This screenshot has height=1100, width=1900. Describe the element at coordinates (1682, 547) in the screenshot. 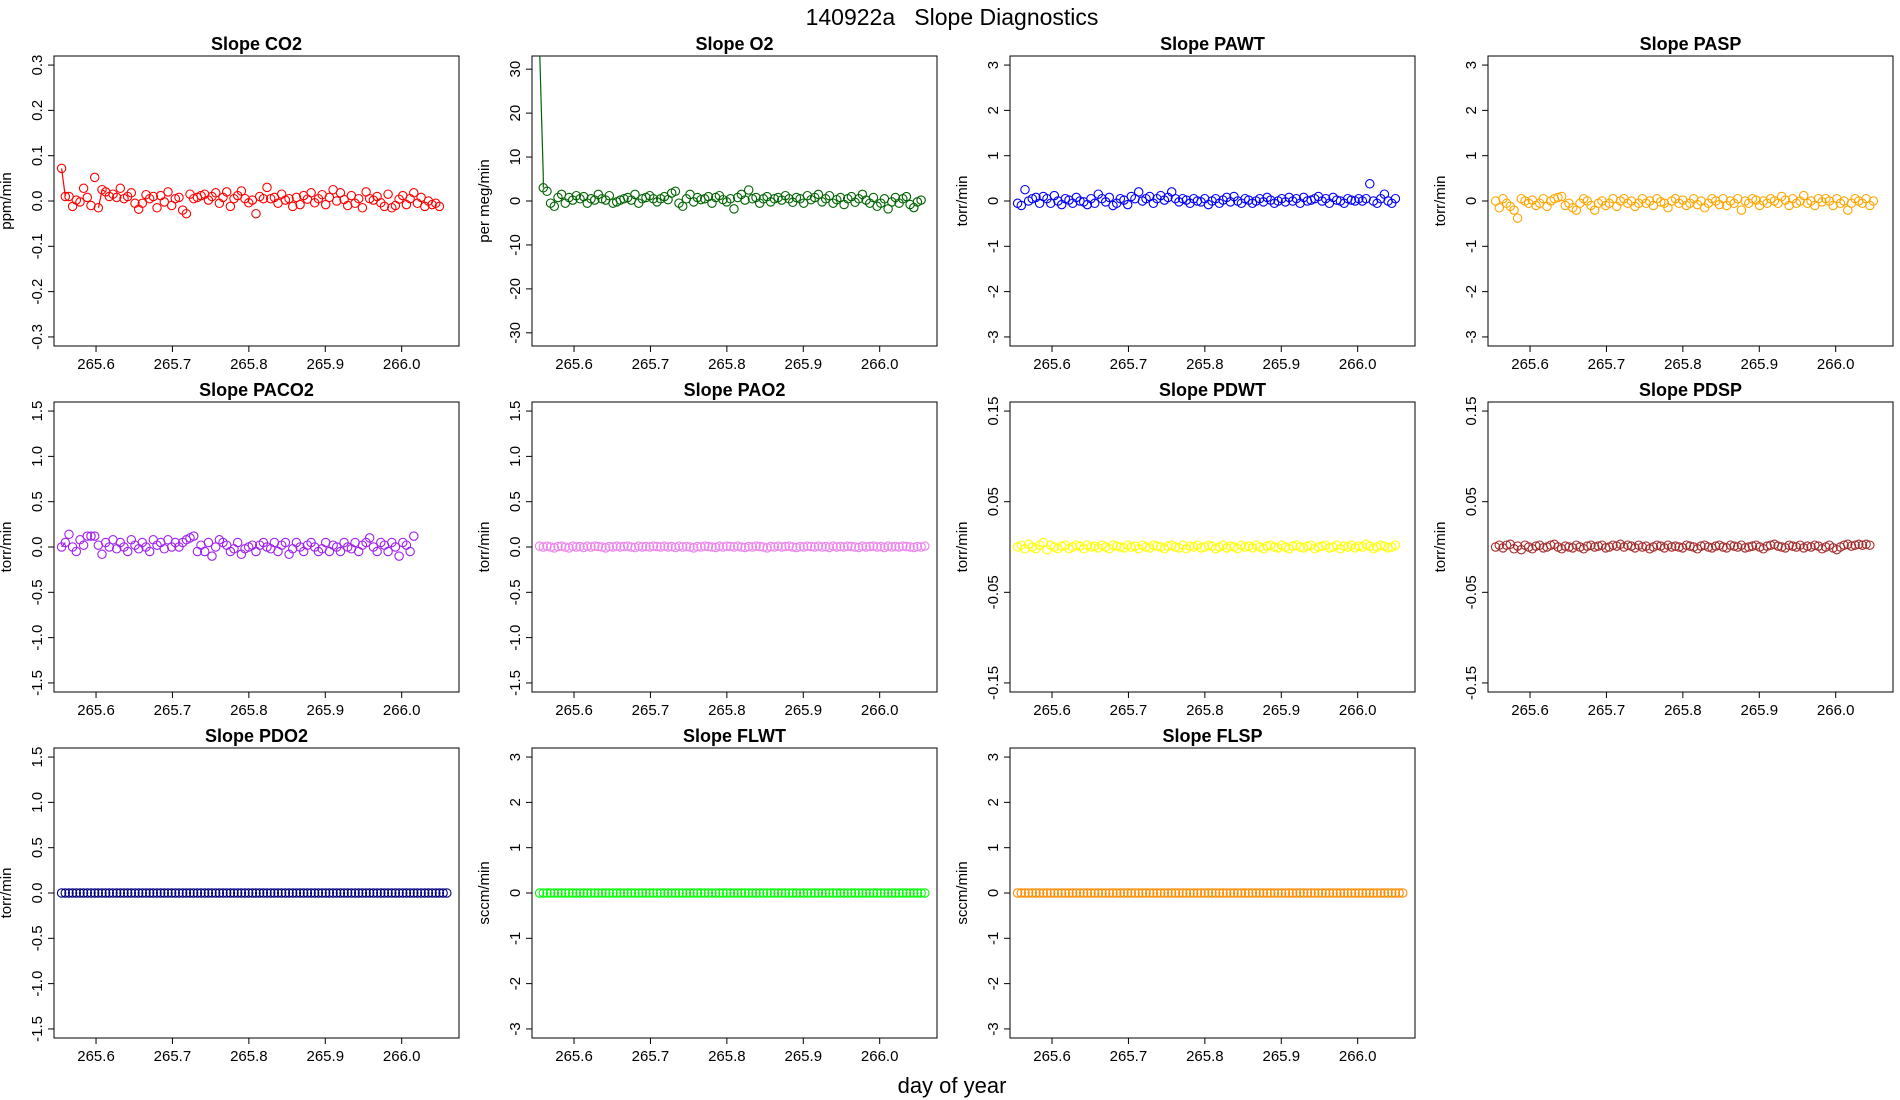

I see `slope-pdsp-series` at that location.